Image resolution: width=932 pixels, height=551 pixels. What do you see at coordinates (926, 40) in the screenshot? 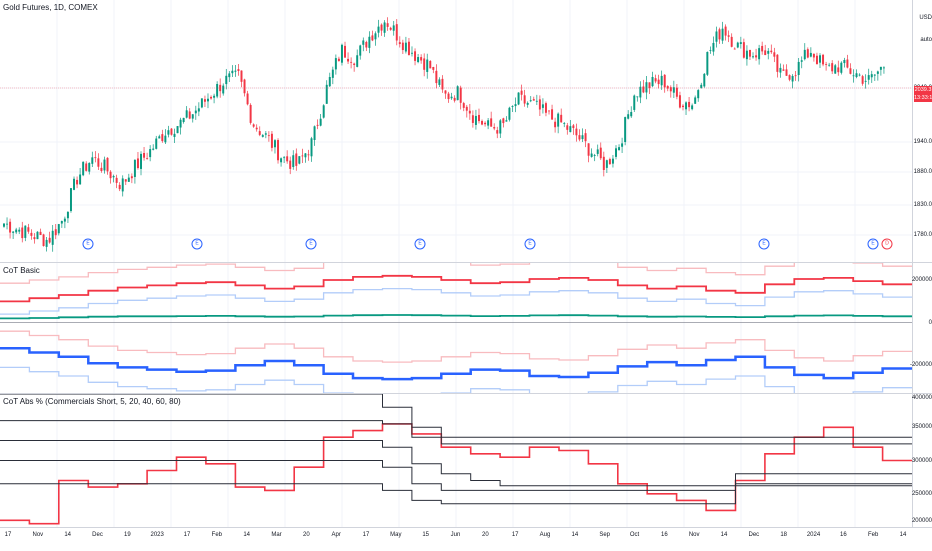
I see `log-label: auto` at bounding box center [926, 40].